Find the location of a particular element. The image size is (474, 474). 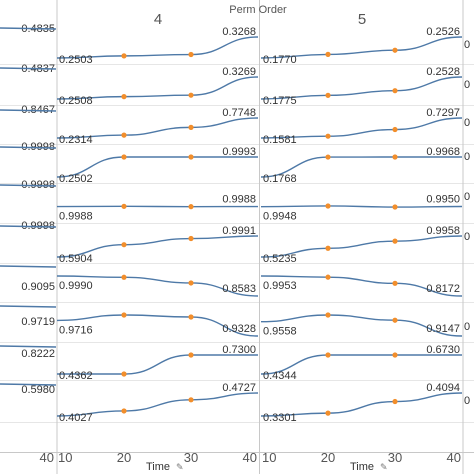

data-label-start: 0.9953 is located at coordinates (280, 286).